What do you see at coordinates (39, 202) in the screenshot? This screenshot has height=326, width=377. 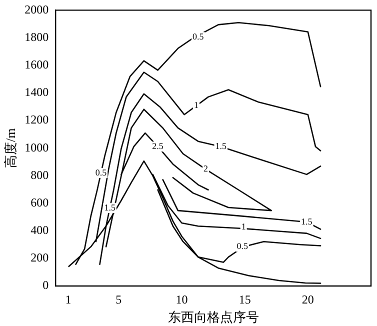 I see `y-tick-label: 600` at bounding box center [39, 202].